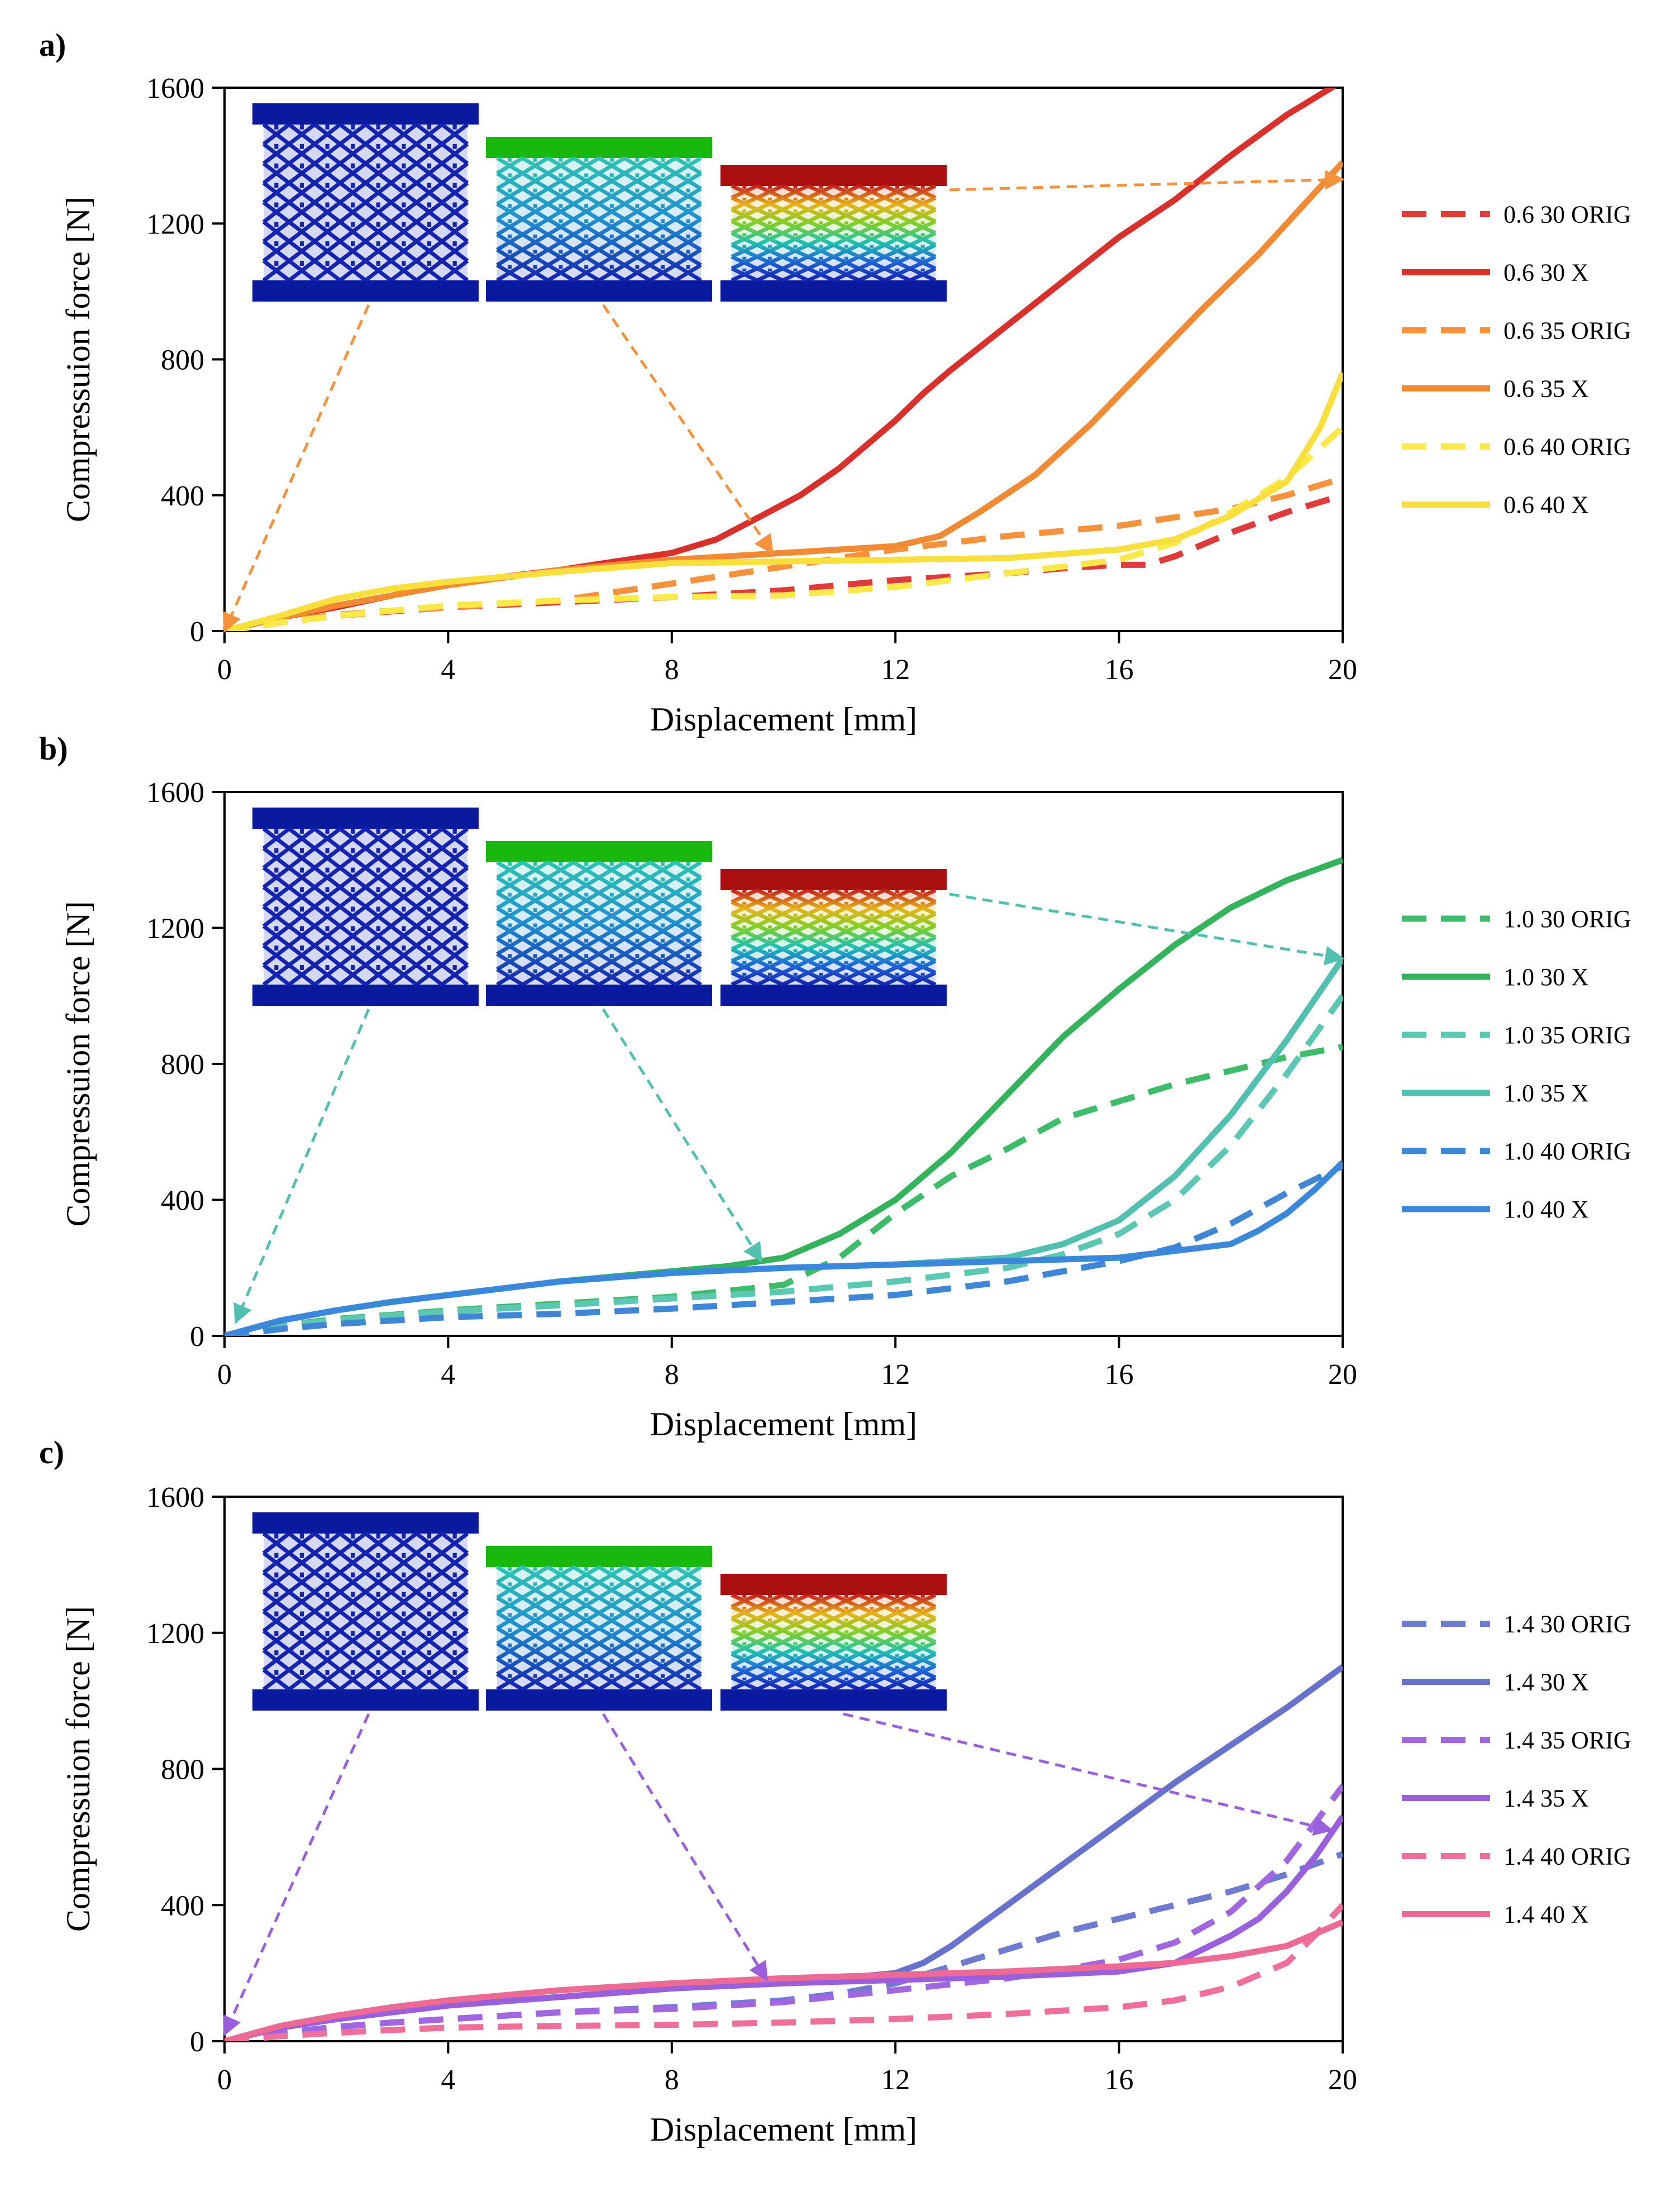 The image size is (1680, 2192). Describe the element at coordinates (1546, 1093) in the screenshot. I see `legend-label-1-0-35-x: 1.0 35 X` at that location.